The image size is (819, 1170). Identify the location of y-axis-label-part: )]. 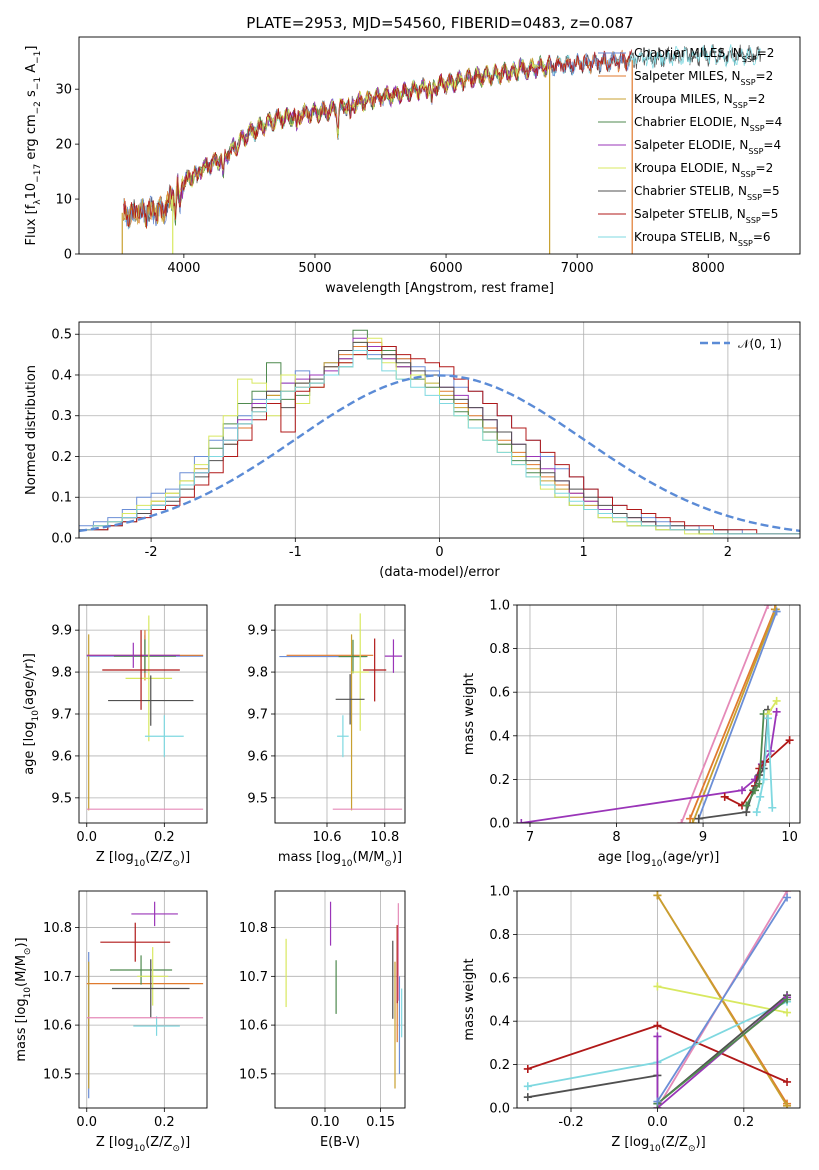
(21, 942).